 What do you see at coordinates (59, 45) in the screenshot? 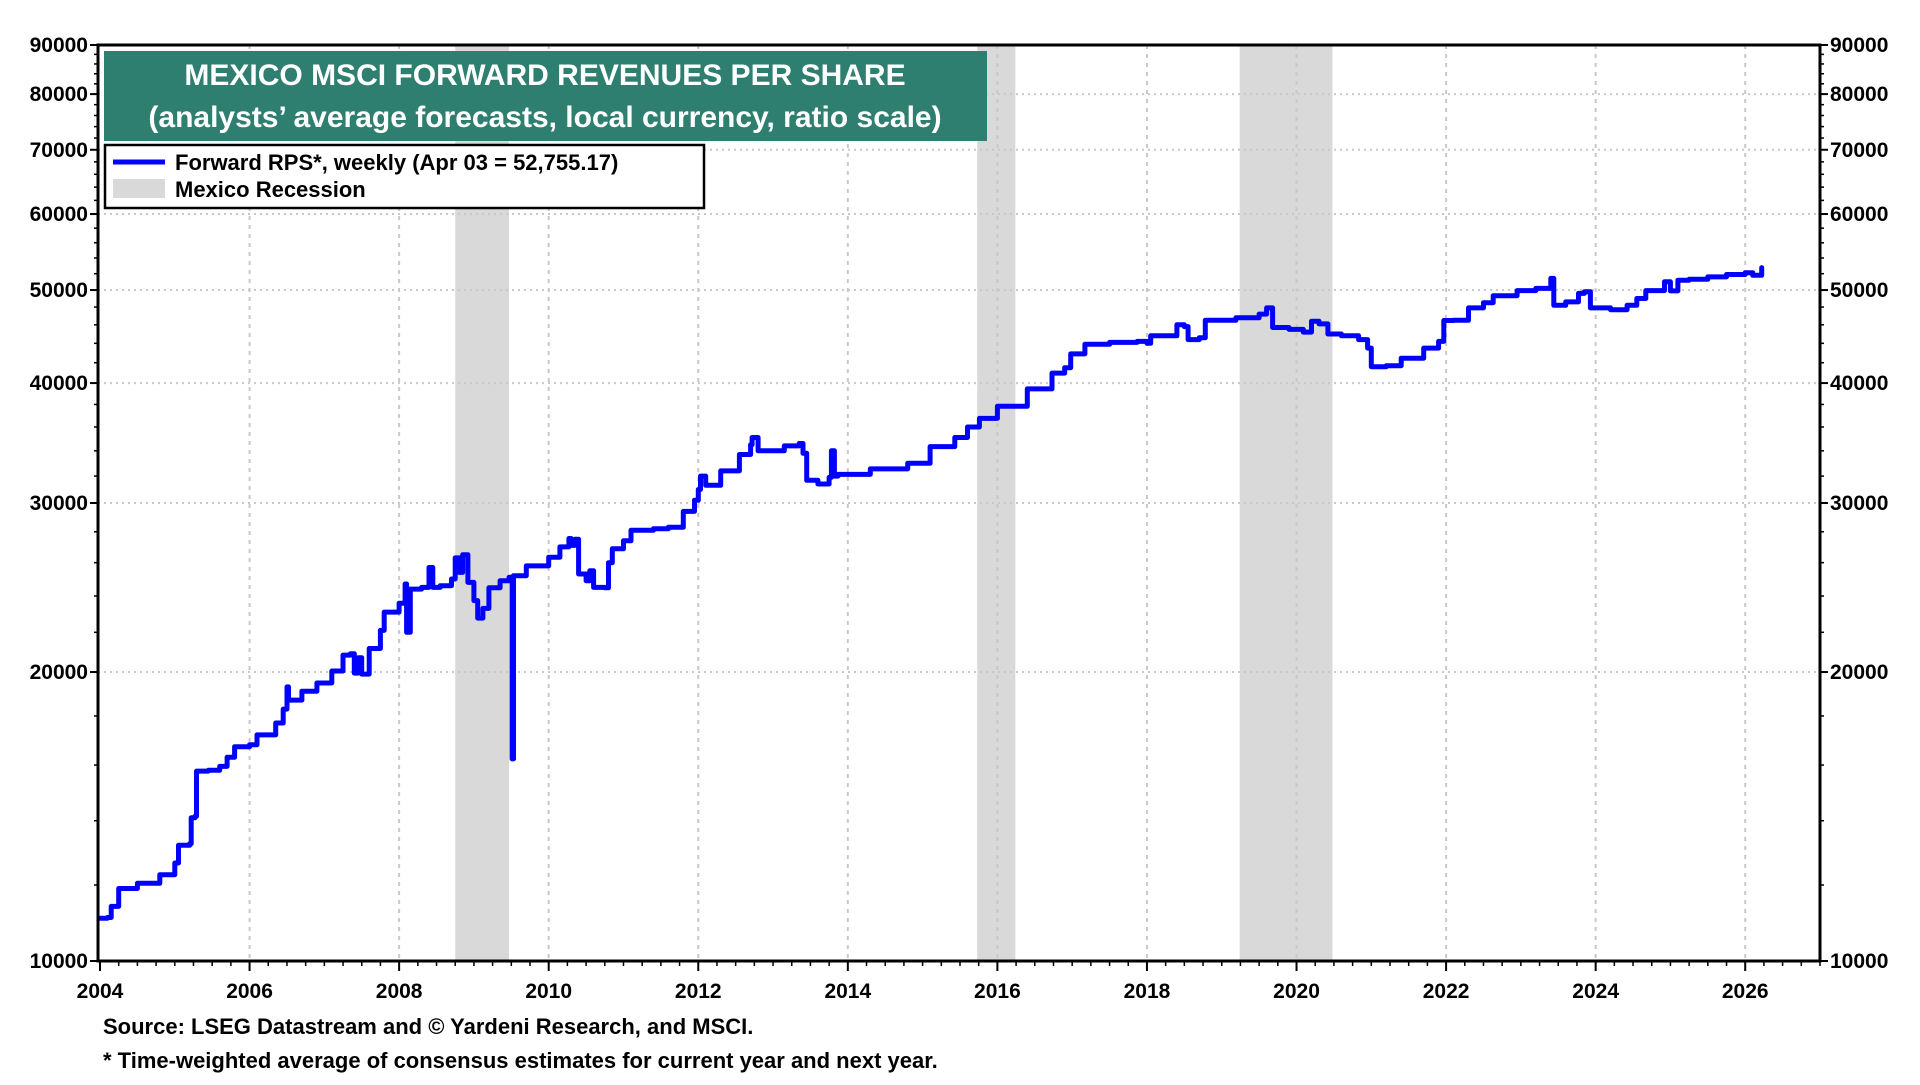
I see `y-tick-label-left: 90000` at bounding box center [59, 45].